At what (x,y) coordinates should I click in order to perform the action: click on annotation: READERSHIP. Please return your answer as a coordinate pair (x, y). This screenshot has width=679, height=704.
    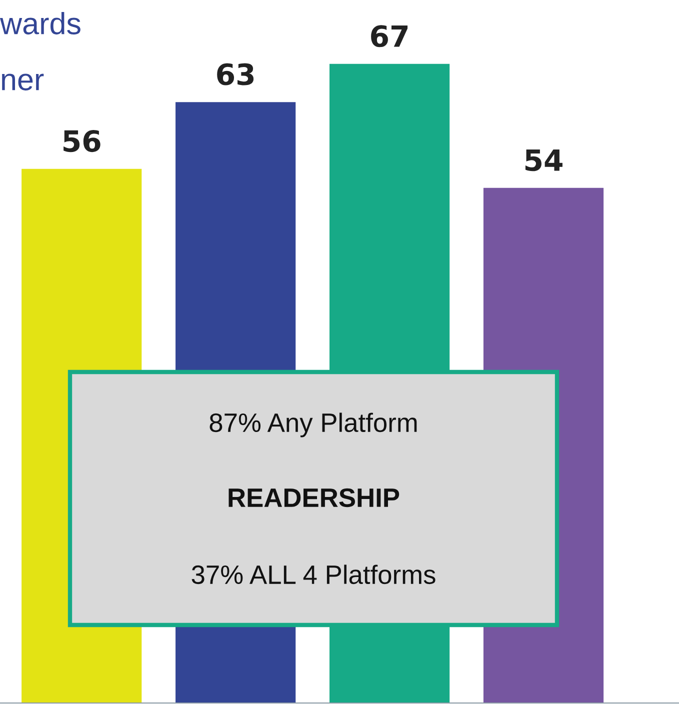
    Looking at the image, I should click on (314, 498).